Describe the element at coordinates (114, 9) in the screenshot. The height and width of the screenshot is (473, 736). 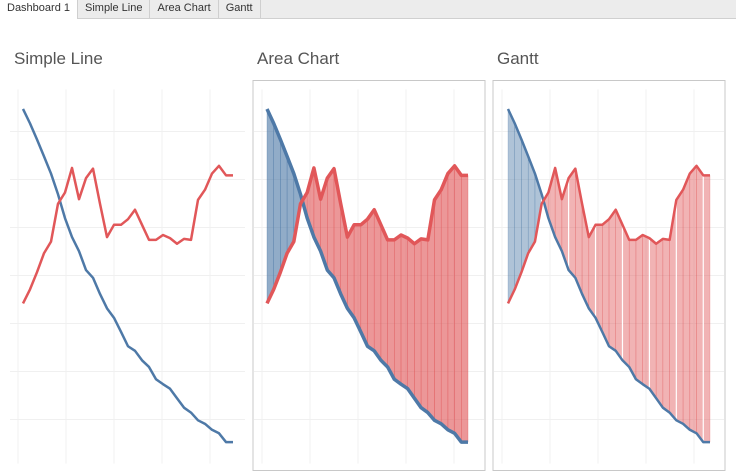
I see `tab: Simple Line` at that location.